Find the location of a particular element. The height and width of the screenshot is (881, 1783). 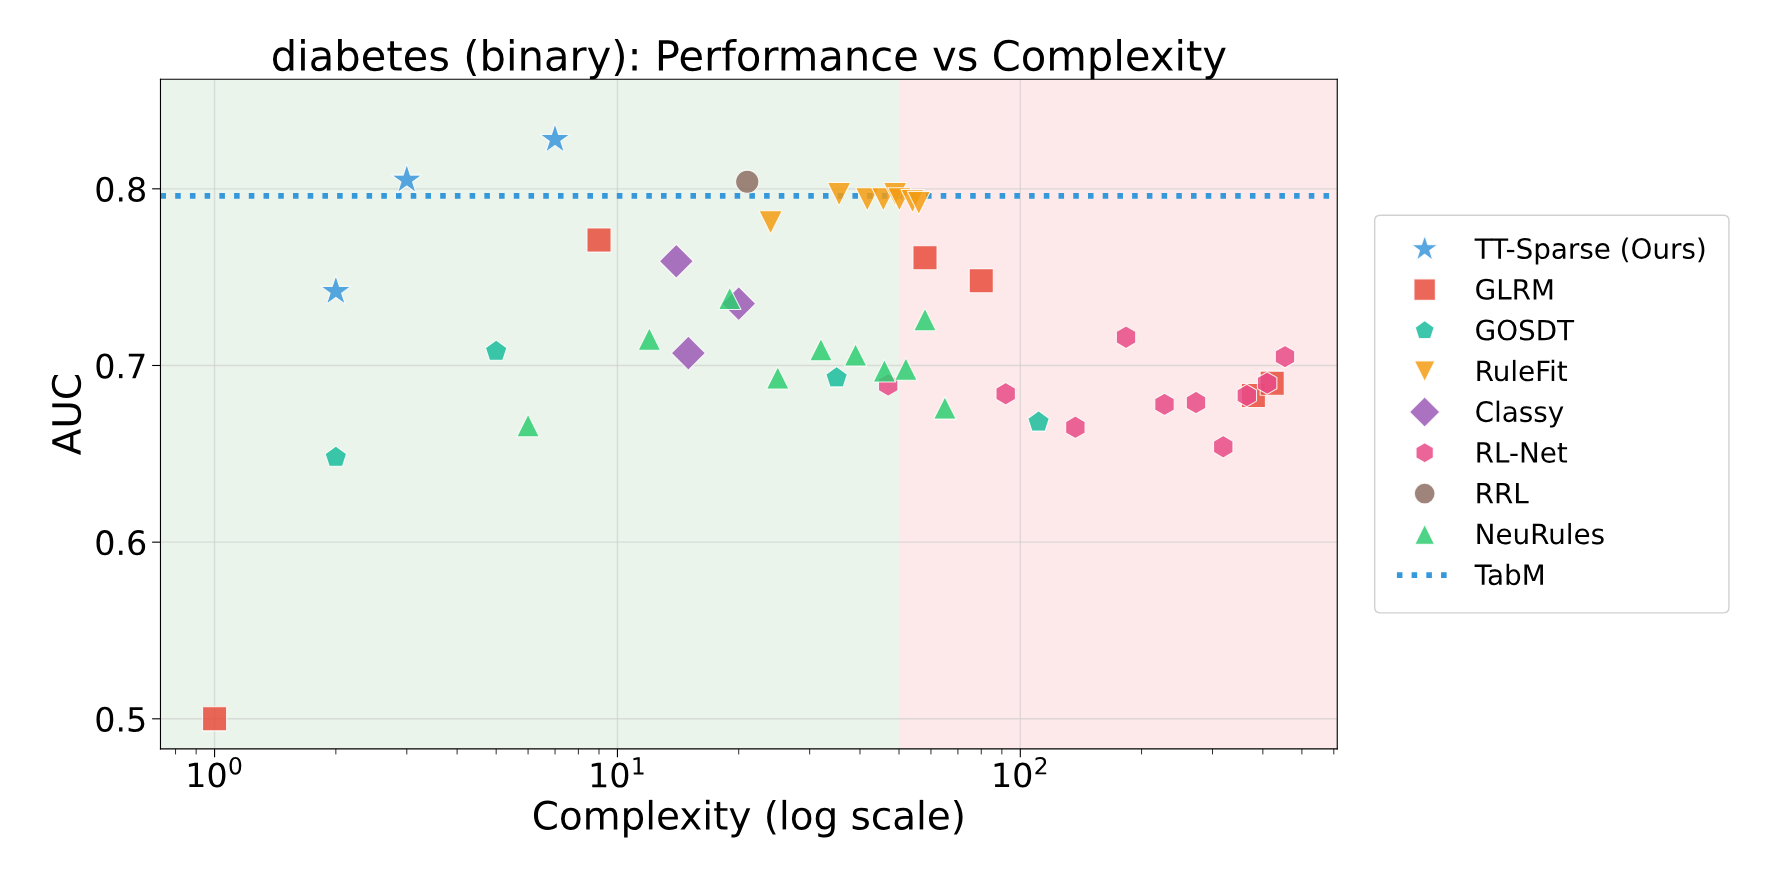

legend-label: Classy is located at coordinates (1520, 414).